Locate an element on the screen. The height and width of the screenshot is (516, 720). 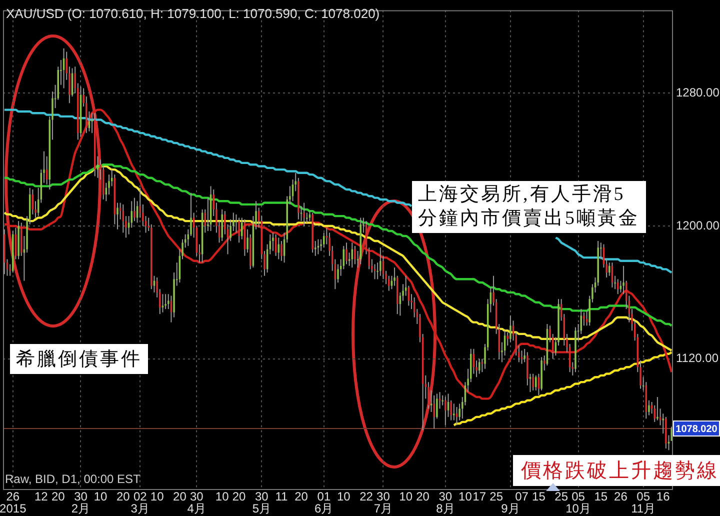
y-tick-label: 1280.00 is located at coordinates (698, 93).